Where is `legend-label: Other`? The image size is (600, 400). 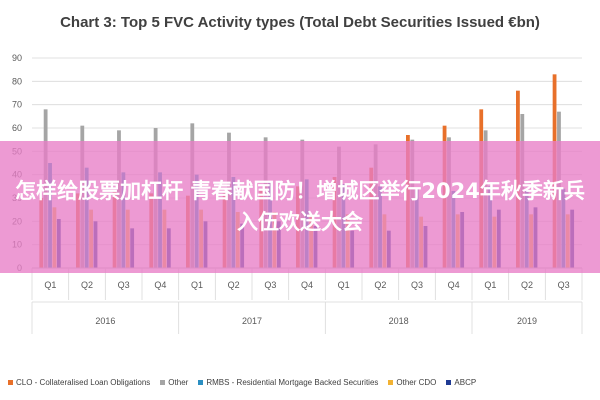 legend-label: Other is located at coordinates (178, 382).